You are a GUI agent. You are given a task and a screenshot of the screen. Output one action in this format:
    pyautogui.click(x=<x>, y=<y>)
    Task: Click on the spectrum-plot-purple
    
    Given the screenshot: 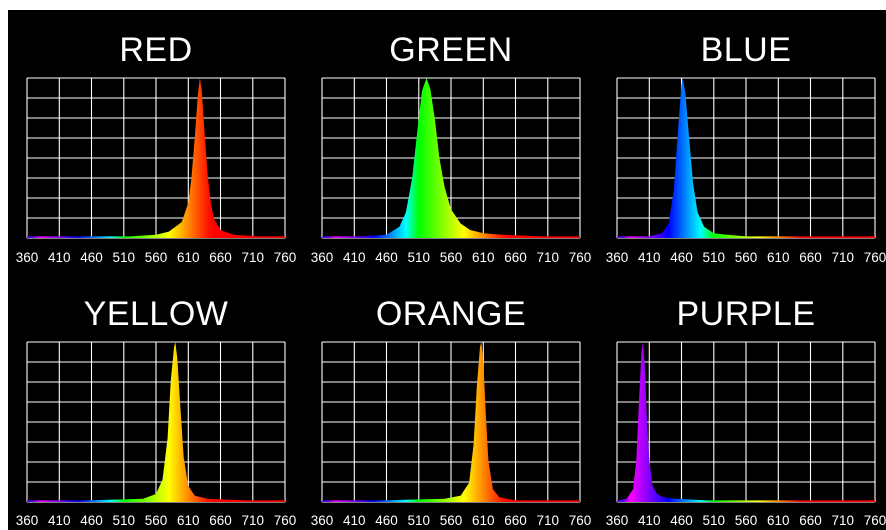 What is the action you would take?
    pyautogui.click(x=746, y=422)
    